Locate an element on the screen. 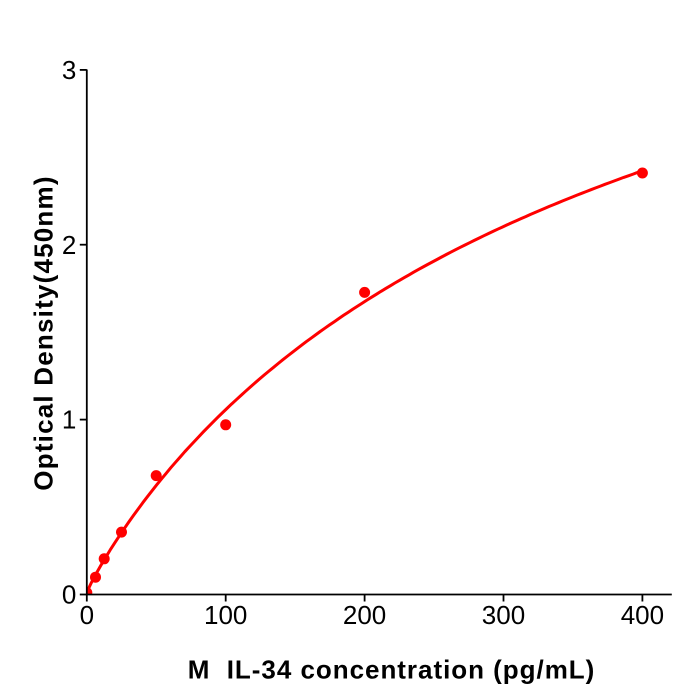 The height and width of the screenshot is (700, 700). svg-text: 300 is located at coordinates (503, 615).